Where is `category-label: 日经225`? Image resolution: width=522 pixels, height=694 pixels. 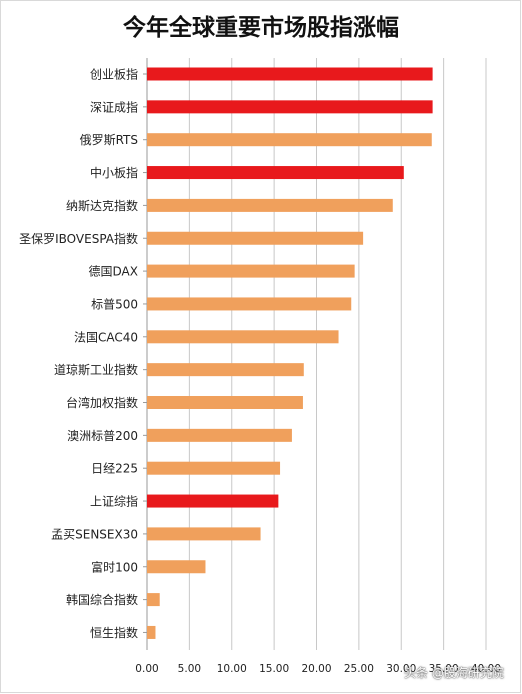 category-label: 日经225 is located at coordinates (114, 469).